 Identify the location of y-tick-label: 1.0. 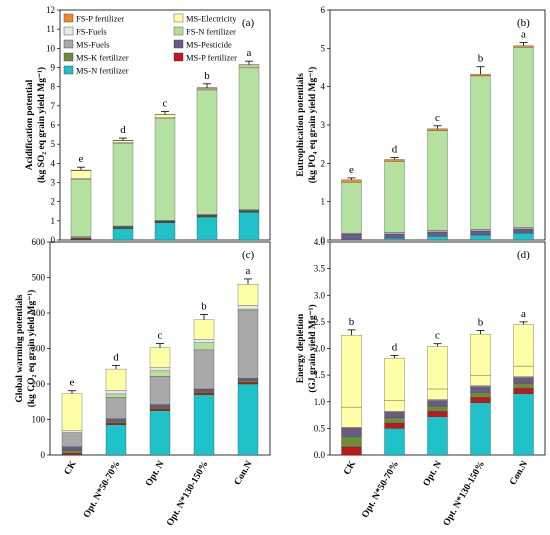
(320, 402).